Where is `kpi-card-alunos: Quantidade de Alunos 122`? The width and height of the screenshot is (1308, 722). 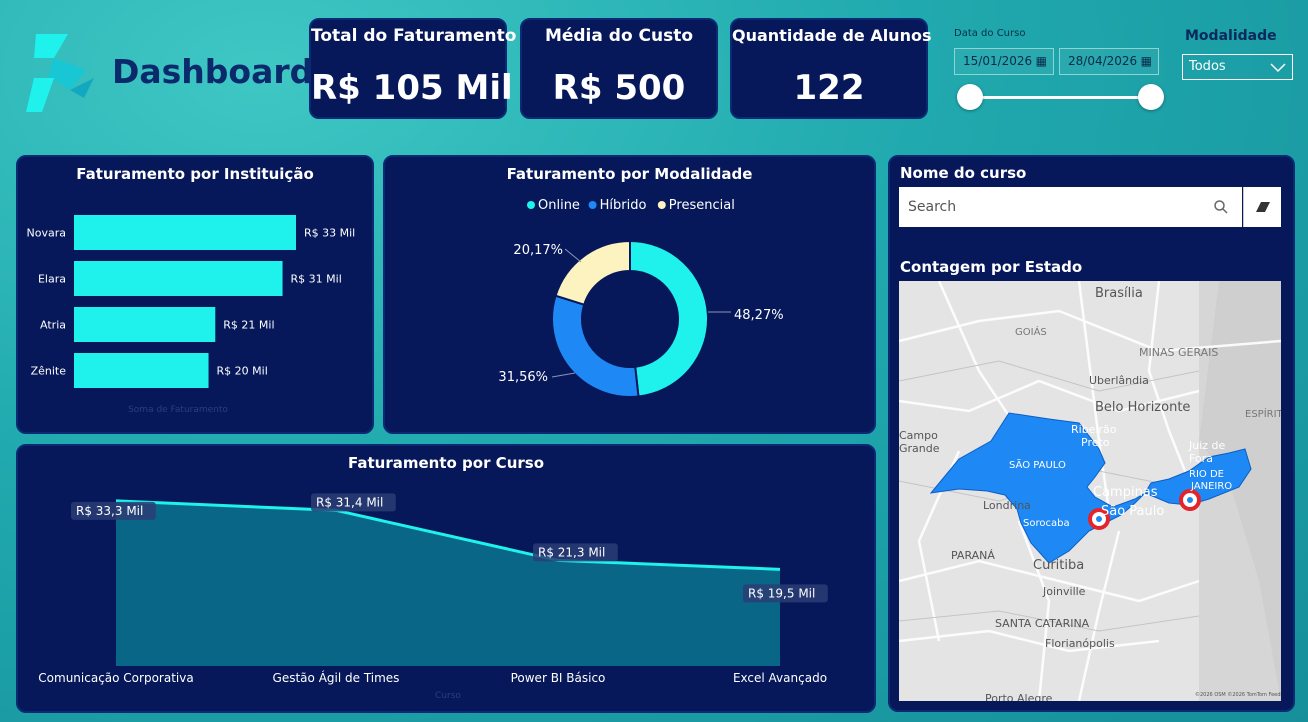
kpi-card-alunos: Quantidade de Alunos 122 is located at coordinates (831, 68).